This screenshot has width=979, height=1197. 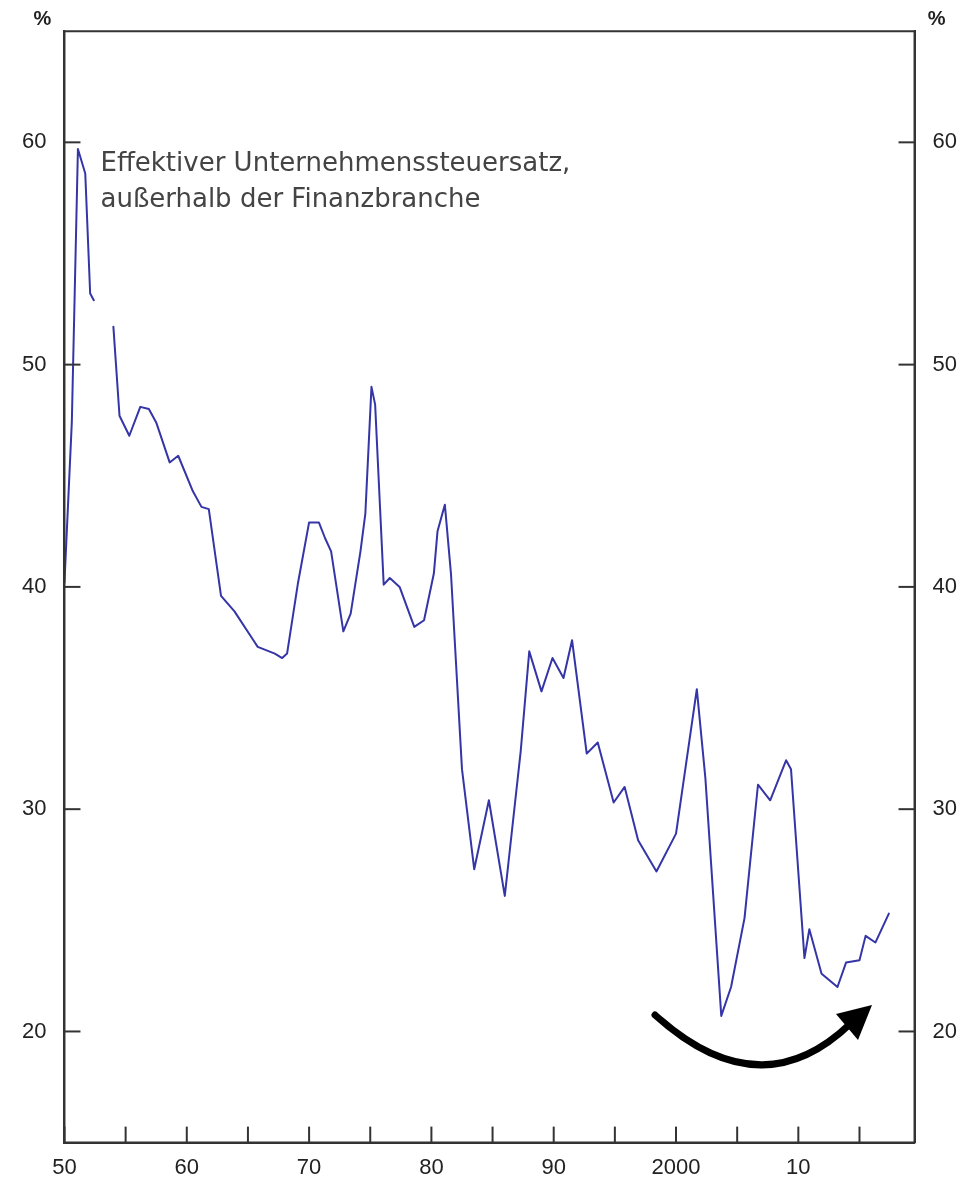 I want to click on y2-tick-label: 20, so click(x=945, y=1030).